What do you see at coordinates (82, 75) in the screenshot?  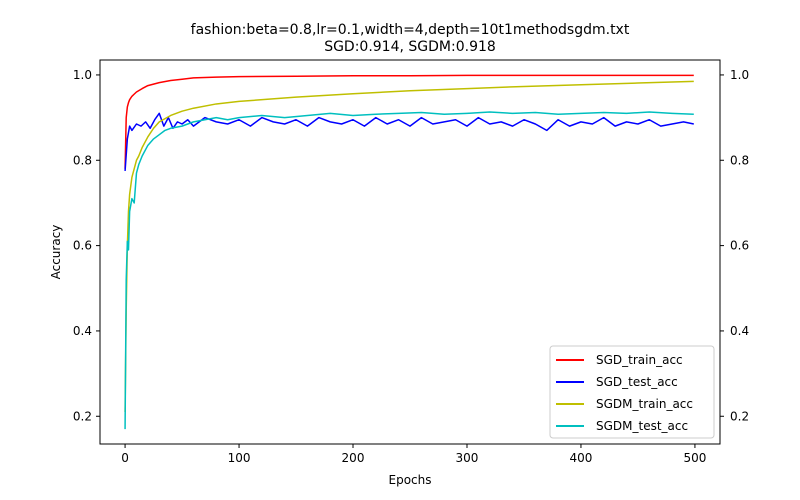 I see `left-y-tick-label: 1.0` at bounding box center [82, 75].